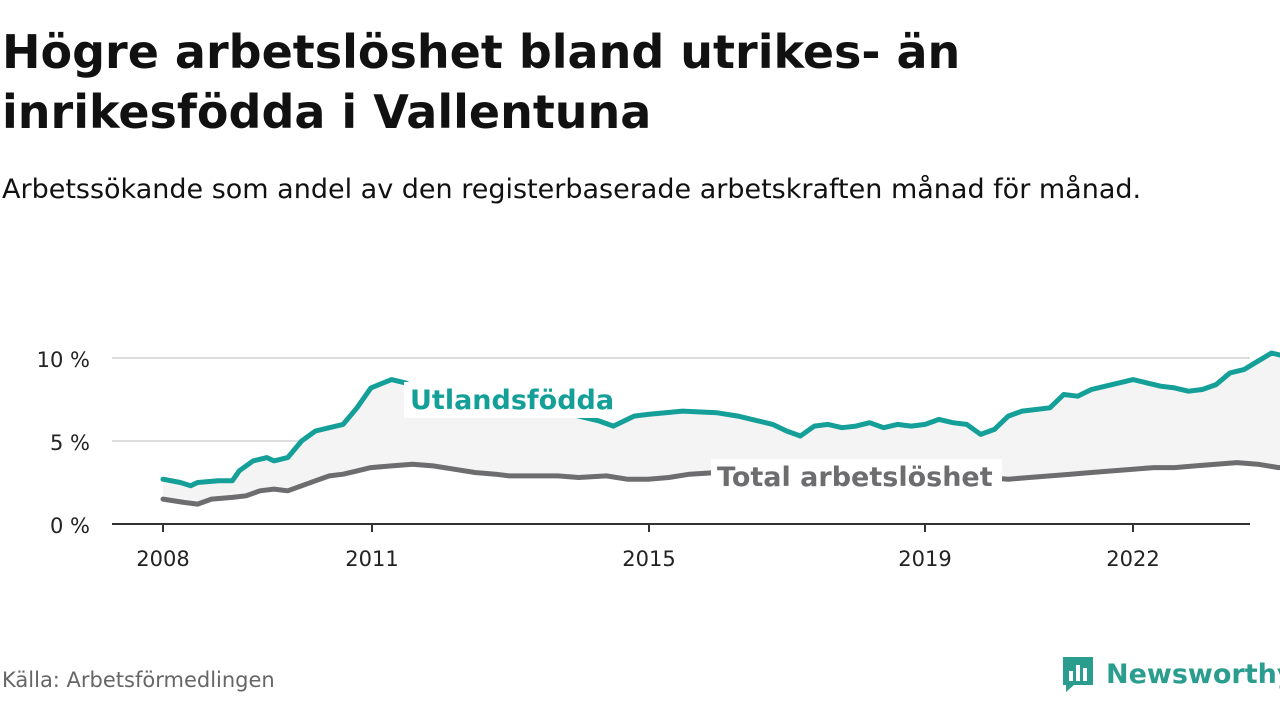  What do you see at coordinates (1132, 559) in the screenshot?
I see `x-tick-label: 2022` at bounding box center [1132, 559].